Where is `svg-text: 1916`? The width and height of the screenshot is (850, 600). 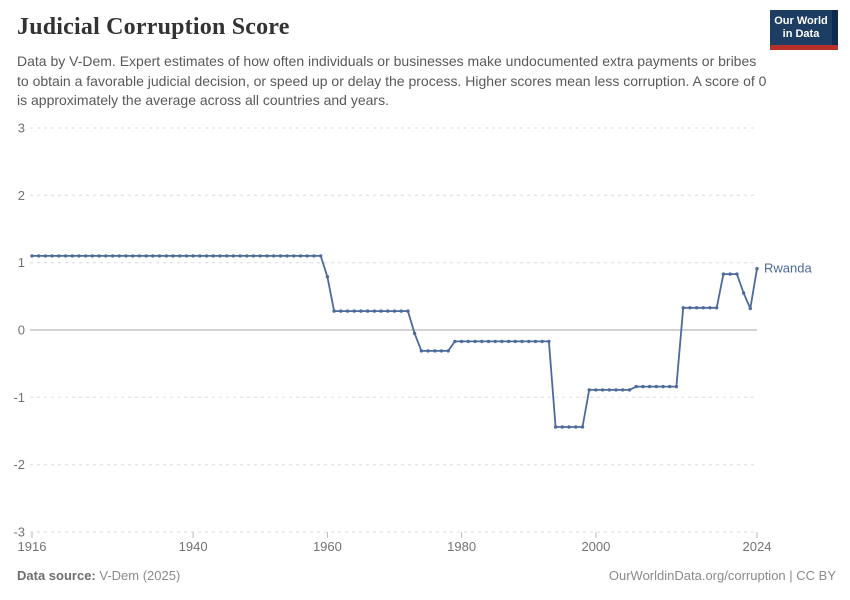 svg-text: 1916 is located at coordinates (32, 546).